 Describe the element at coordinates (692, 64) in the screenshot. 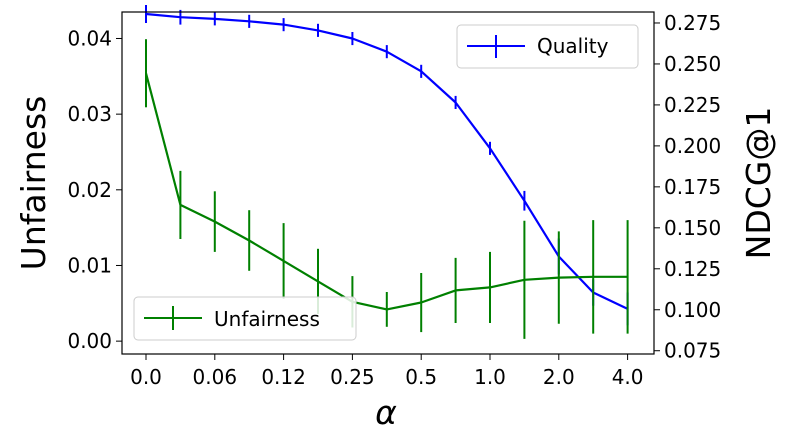

I see `y-right-tick-label: 0.250` at that location.